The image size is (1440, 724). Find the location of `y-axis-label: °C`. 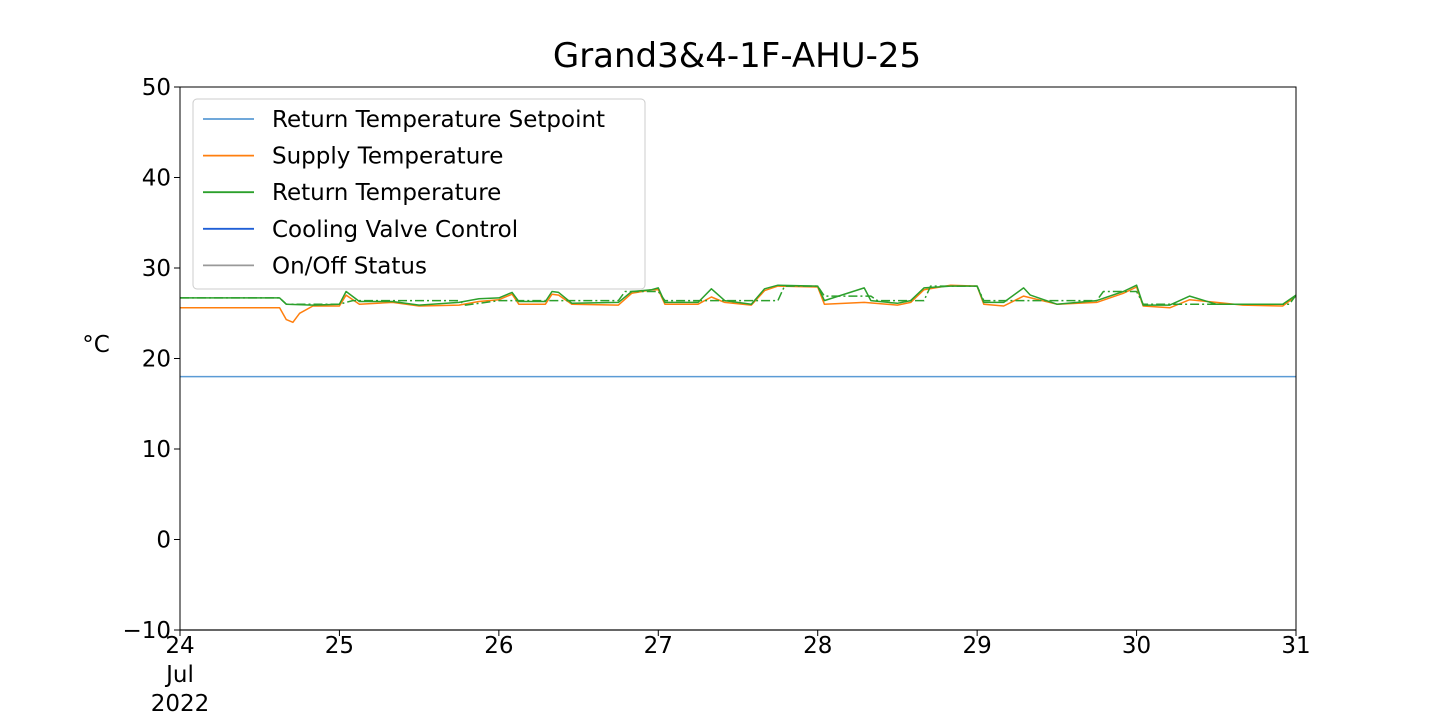

y-axis-label: °C is located at coordinates (96, 345).